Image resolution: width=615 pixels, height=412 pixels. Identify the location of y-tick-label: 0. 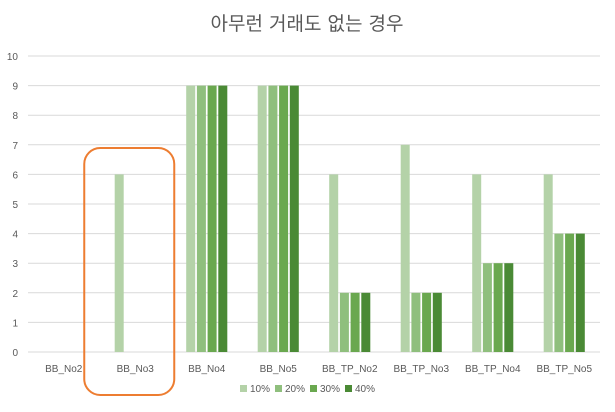
(15, 353).